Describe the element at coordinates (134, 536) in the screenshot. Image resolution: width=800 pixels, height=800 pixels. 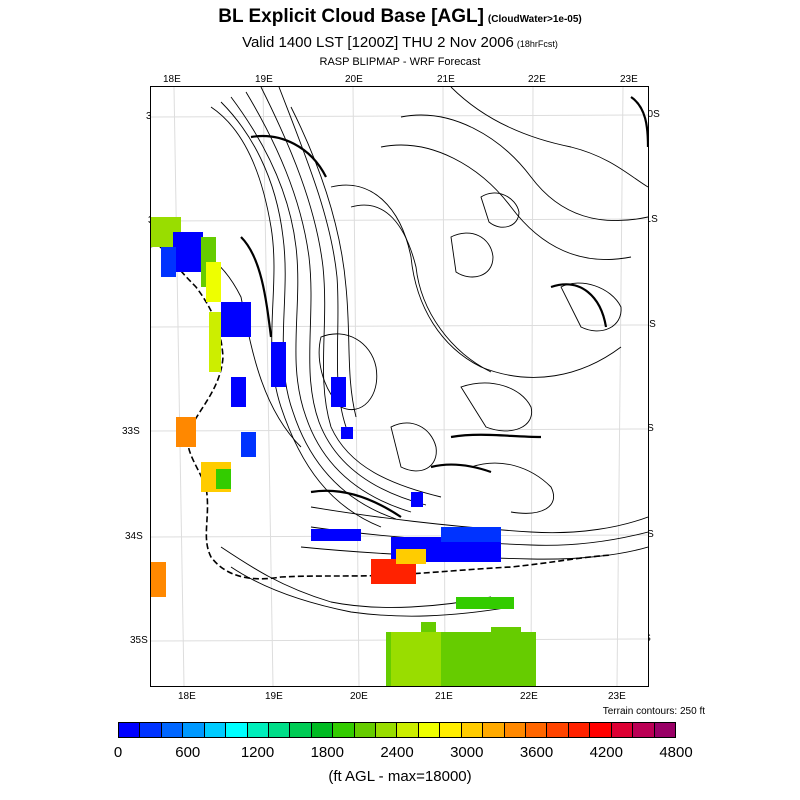
I see `left-lat-label: 34S` at that location.